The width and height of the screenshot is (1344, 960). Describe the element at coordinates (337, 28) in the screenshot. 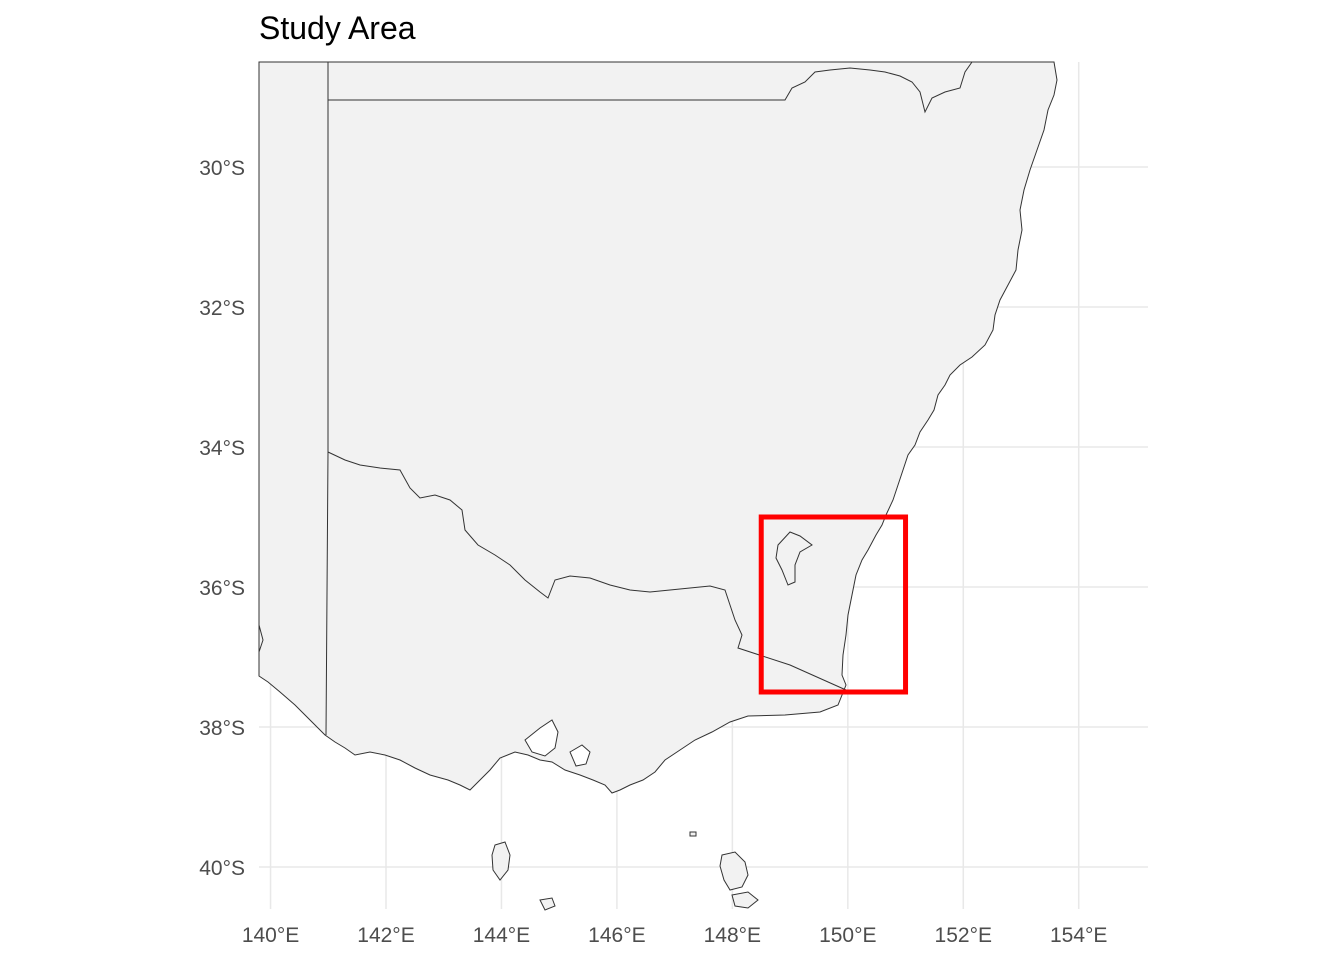

I see `map-title: Study Area` at that location.